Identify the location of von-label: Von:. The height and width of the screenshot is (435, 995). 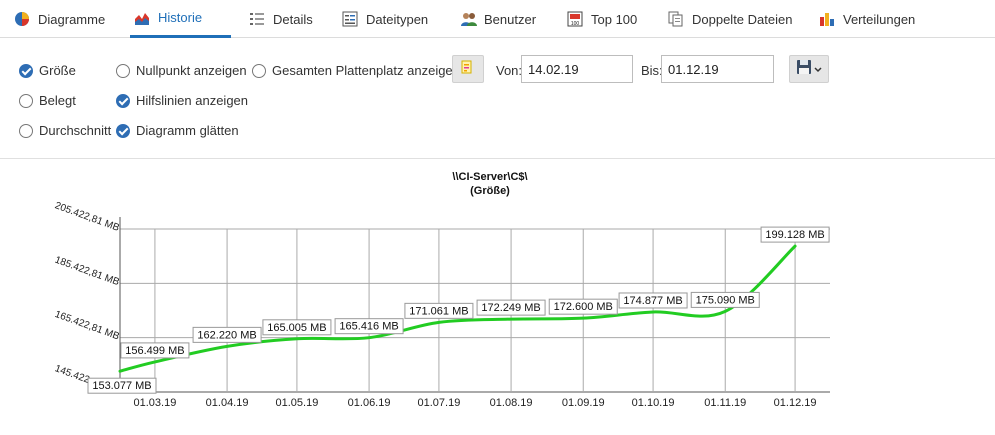
(509, 70).